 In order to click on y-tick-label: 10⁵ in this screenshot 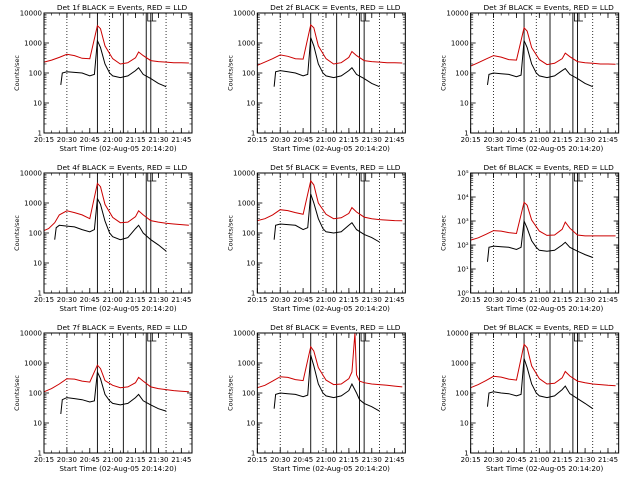, I will do `click(463, 174)`.